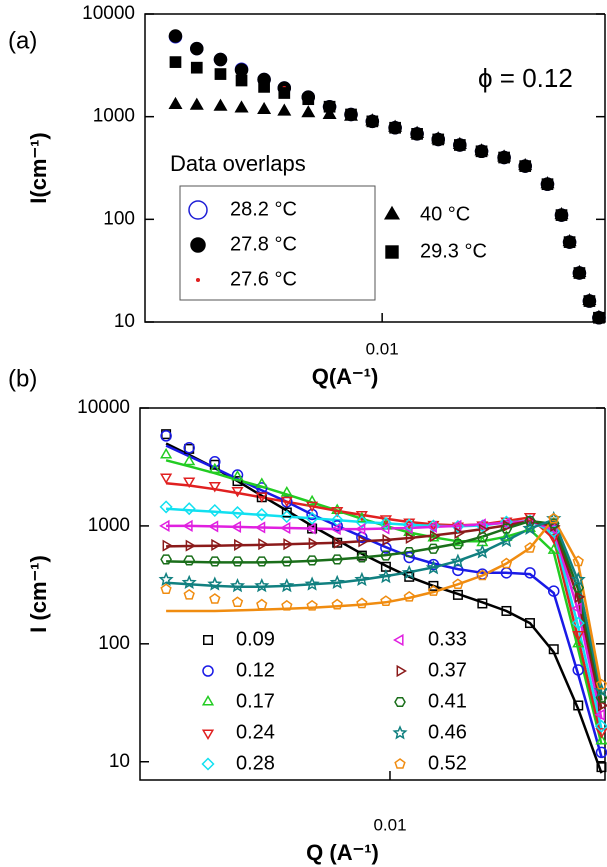  What do you see at coordinates (447, 670) in the screenshot?
I see `legend-label: 0.37` at bounding box center [447, 670].